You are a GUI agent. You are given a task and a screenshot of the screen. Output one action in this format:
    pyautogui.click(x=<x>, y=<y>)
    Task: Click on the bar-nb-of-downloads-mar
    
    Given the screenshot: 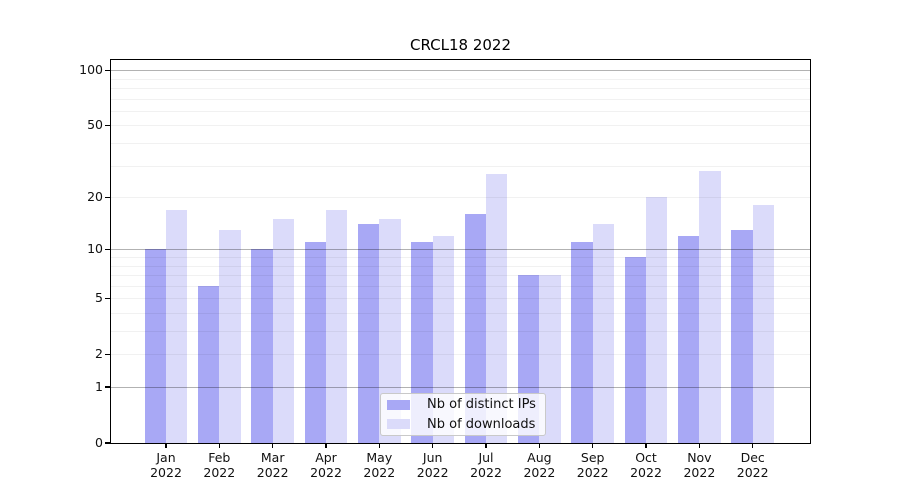 What is the action you would take?
    pyautogui.click(x=283, y=331)
    